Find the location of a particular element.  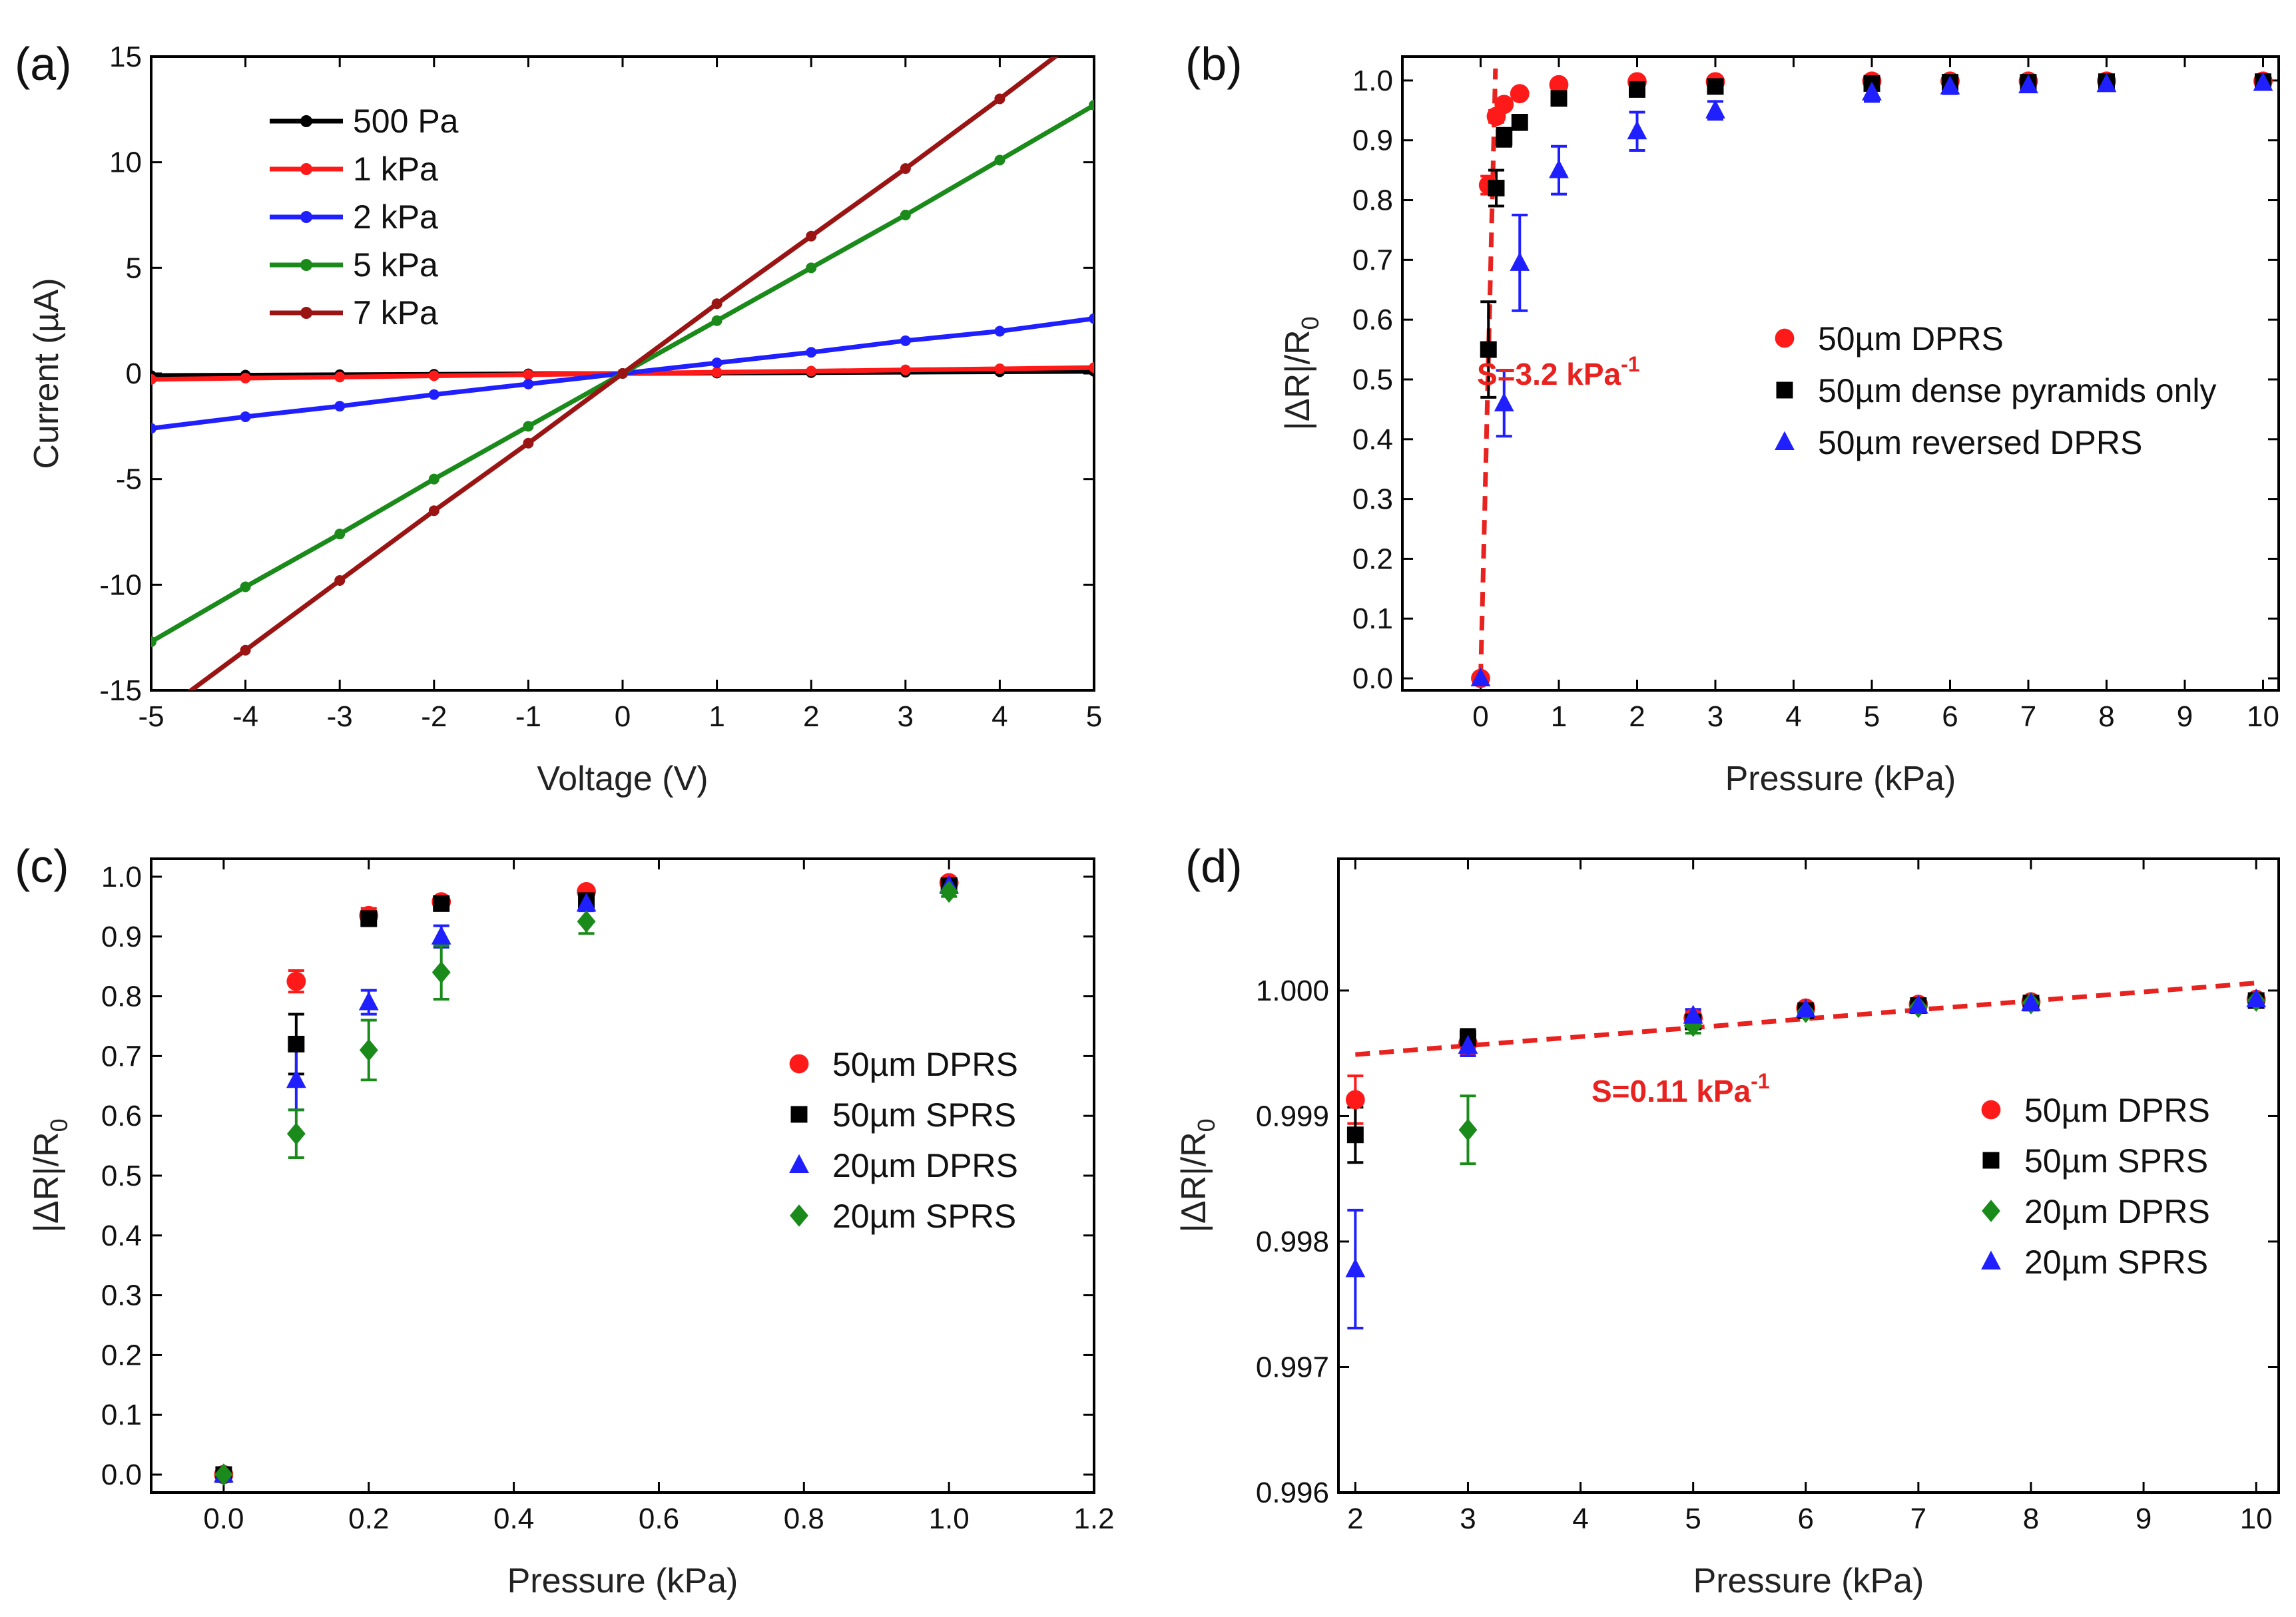

plot-area is located at coordinates (1872, 378).